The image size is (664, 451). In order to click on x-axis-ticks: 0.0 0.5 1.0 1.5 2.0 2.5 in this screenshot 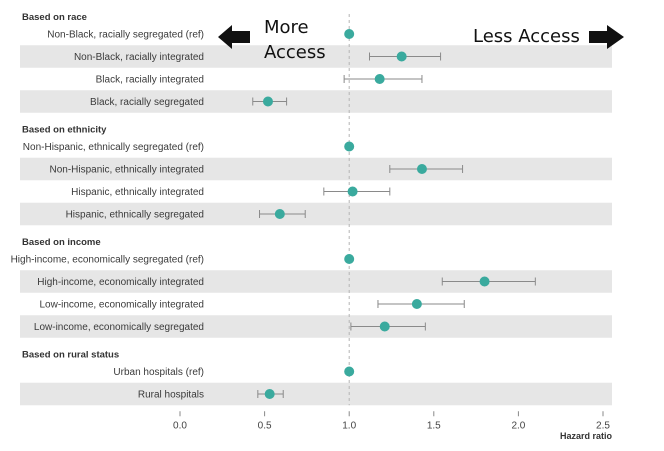, I will do `click(391, 421)`.